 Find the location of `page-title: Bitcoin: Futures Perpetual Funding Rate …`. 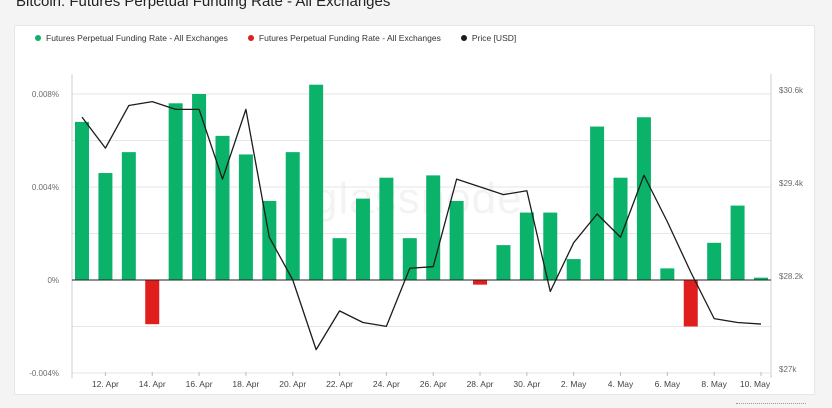

page-title: Bitcoin: Futures Perpetual Funding Rate … is located at coordinates (203, 5).